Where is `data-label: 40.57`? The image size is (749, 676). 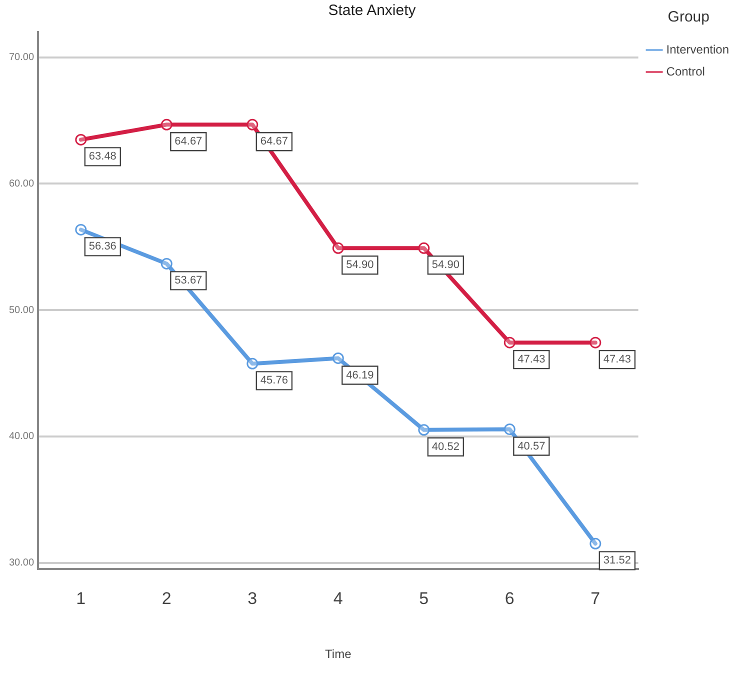
data-label: 40.57 is located at coordinates (532, 446).